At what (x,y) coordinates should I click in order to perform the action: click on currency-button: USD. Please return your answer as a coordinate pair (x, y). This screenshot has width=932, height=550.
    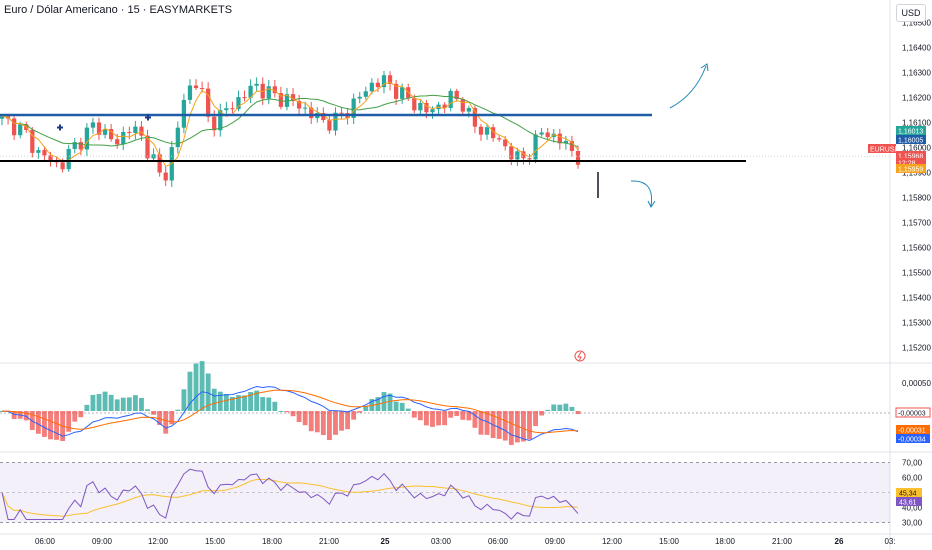
    Looking at the image, I should click on (911, 13).